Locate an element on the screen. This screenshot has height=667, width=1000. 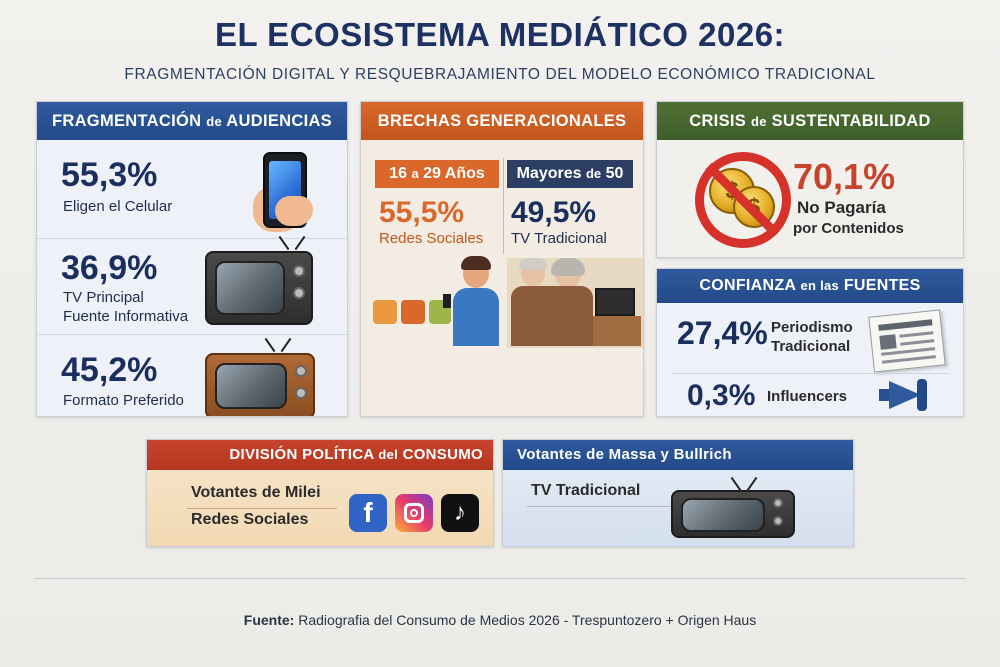
tag-word: a is located at coordinates (415, 173).